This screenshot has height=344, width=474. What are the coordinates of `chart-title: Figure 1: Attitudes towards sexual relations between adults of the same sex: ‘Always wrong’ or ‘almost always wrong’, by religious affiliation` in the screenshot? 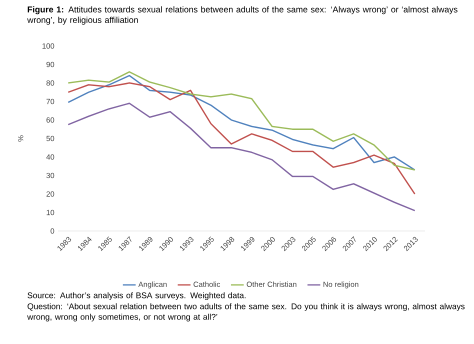 It's located at (242, 15).